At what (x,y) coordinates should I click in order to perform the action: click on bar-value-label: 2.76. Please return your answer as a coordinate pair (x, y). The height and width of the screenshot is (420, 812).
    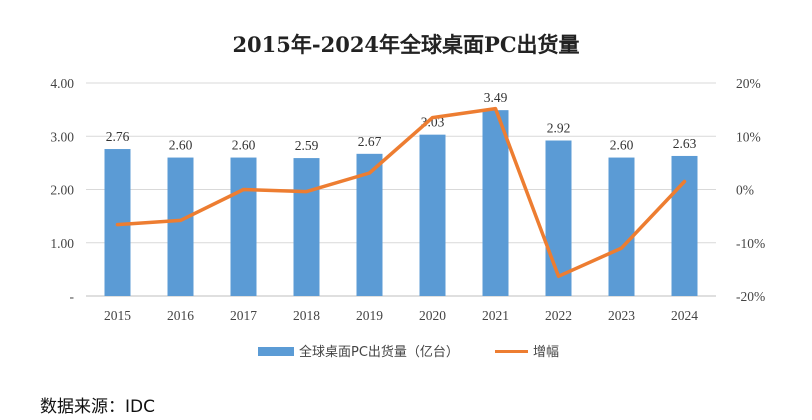
    Looking at the image, I should click on (118, 136).